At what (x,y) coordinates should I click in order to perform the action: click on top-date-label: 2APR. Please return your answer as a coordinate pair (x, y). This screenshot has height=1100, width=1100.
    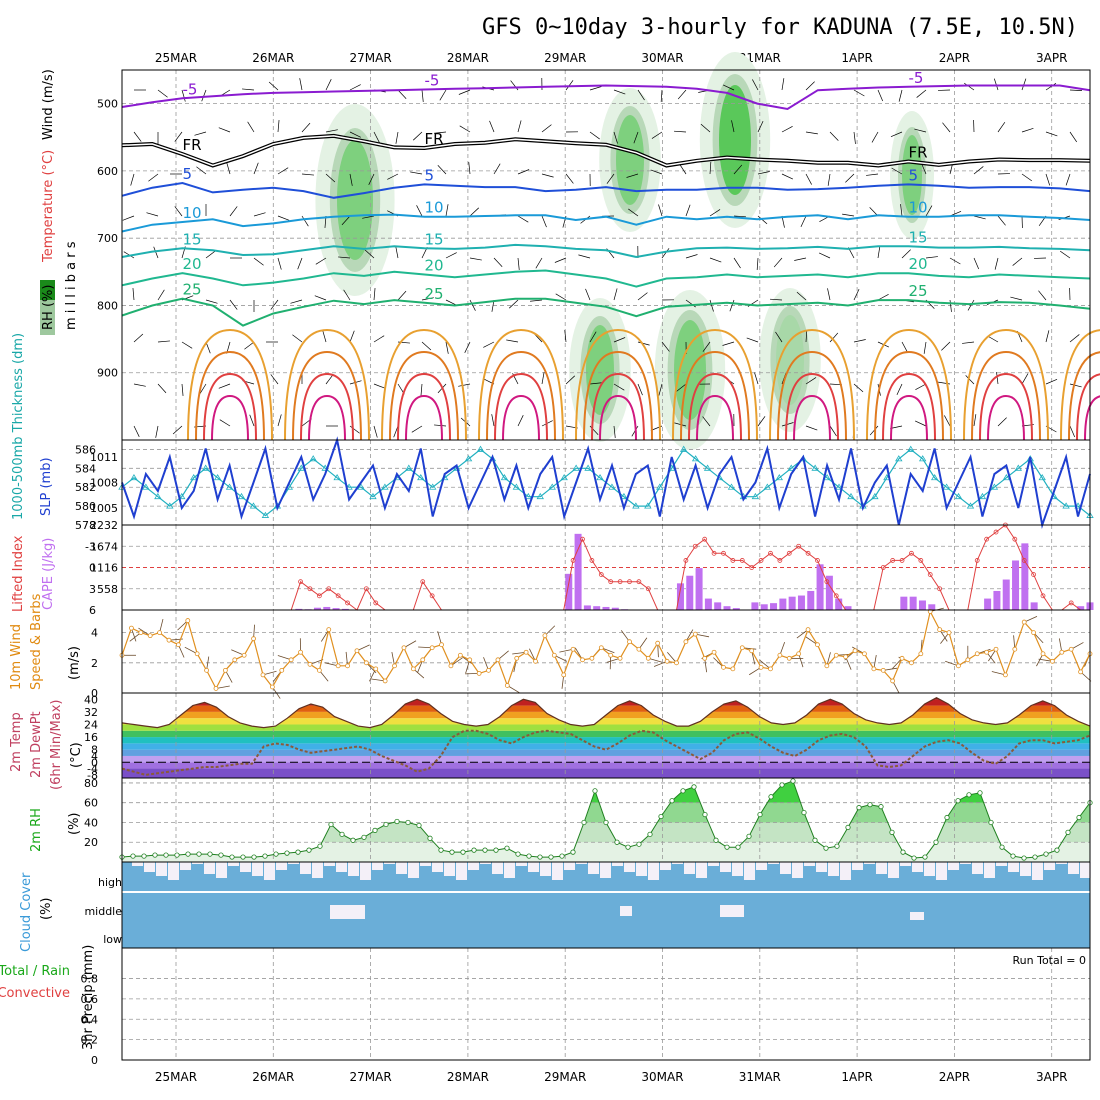
    Looking at the image, I should click on (954, 58).